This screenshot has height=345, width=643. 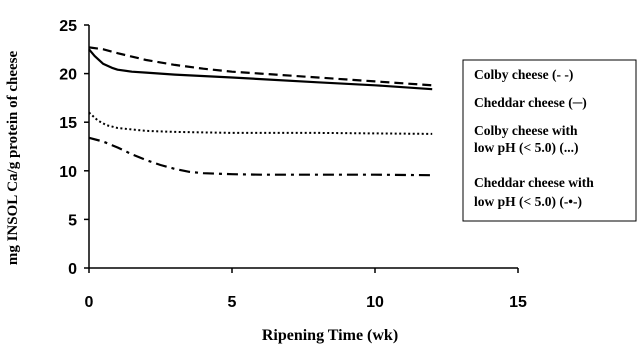 I want to click on y-tick-label: 25, so click(x=68, y=26).